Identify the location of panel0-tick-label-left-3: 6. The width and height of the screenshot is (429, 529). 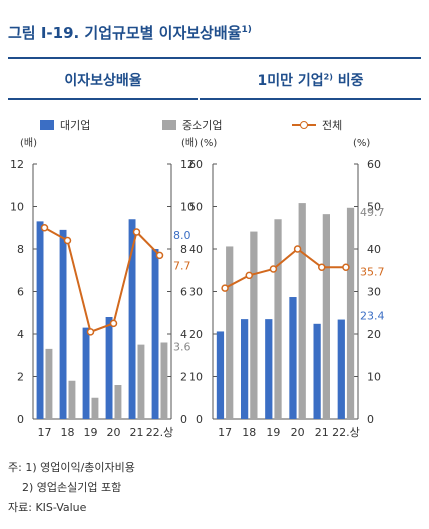
(20, 292).